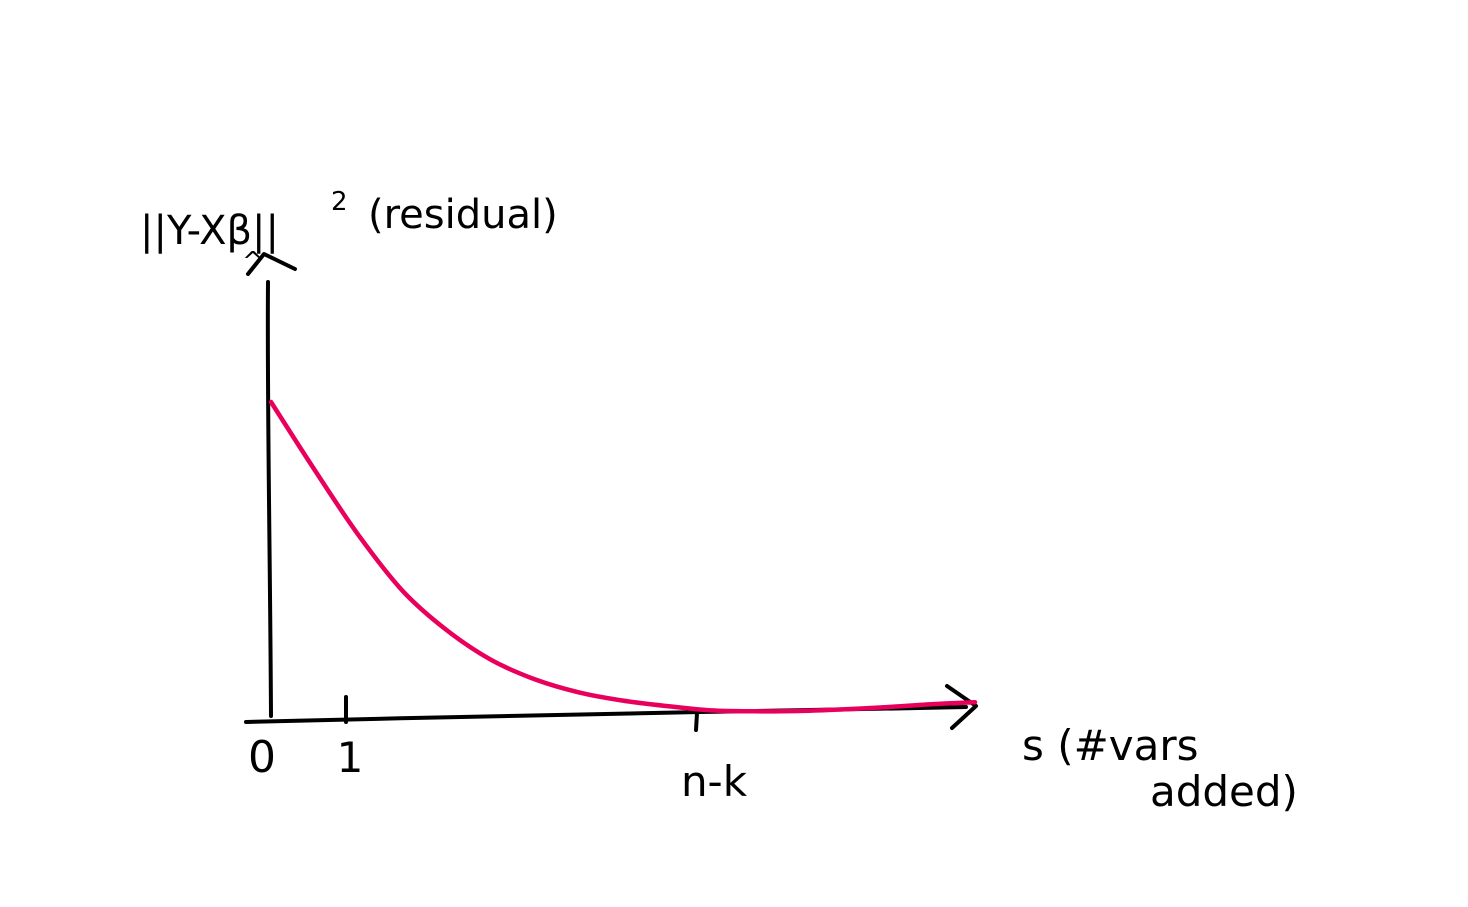 The image size is (1468, 907). I want to click on tick-label-n-k: n-k, so click(714, 781).